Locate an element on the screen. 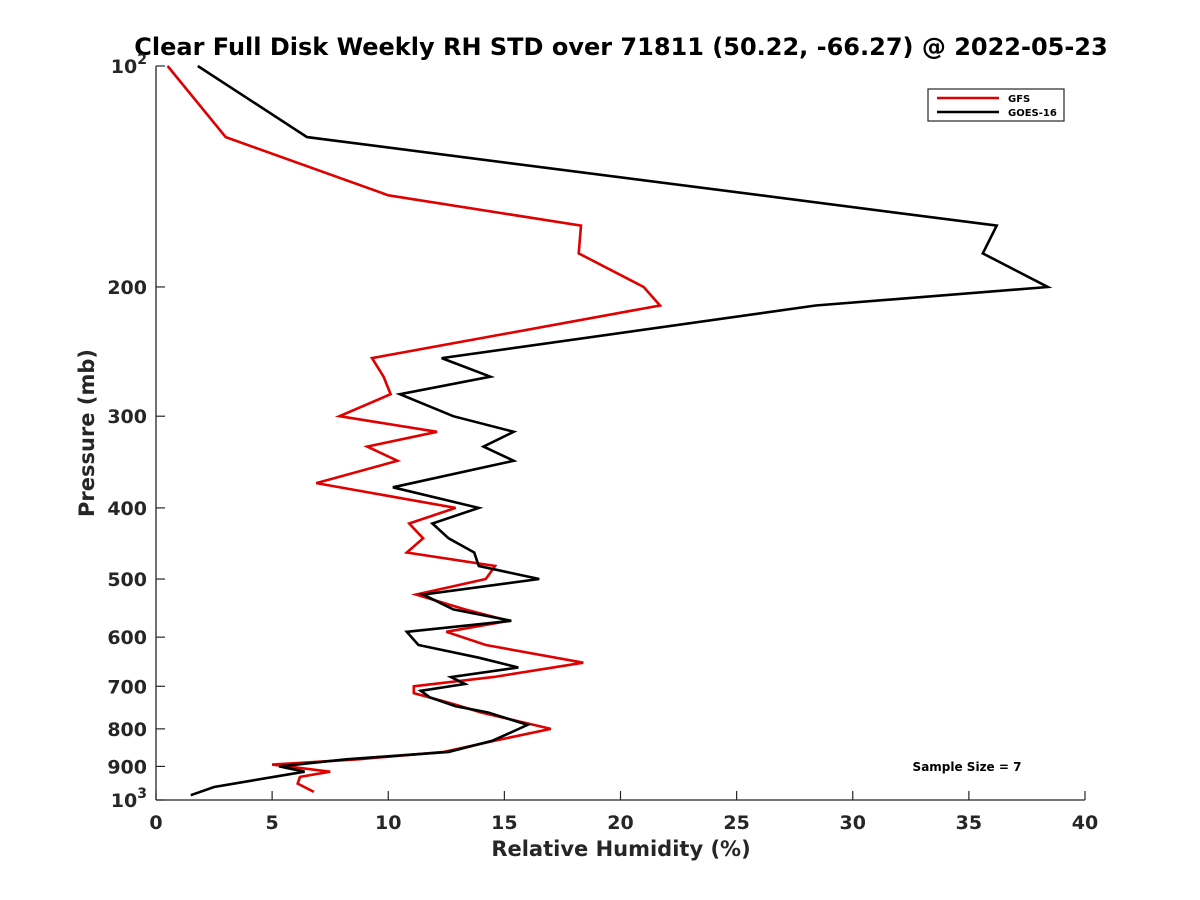  x-tick-label: 10 is located at coordinates (388, 823).